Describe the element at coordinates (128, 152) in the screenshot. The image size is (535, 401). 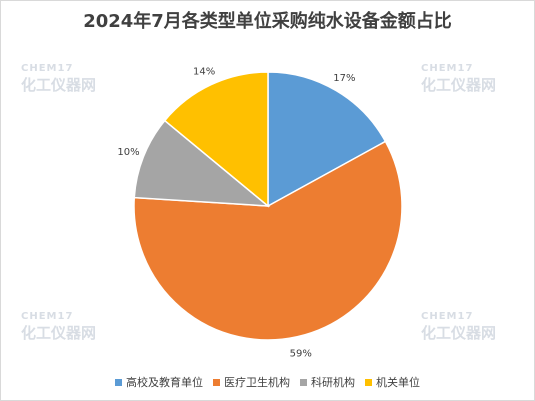
I see `slice-label-3: 10%` at that location.